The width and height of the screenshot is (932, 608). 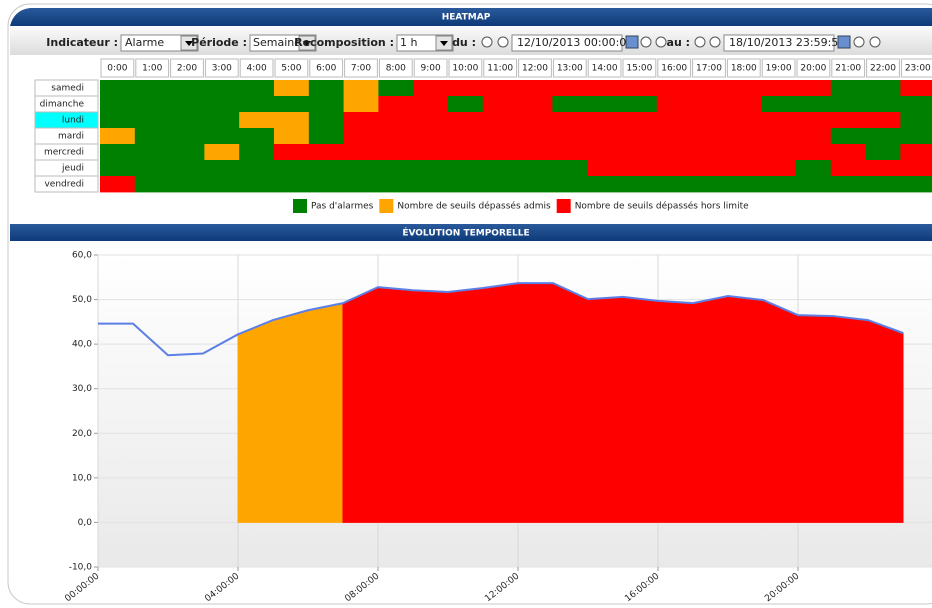 I want to click on from-input, so click(x=567, y=43).